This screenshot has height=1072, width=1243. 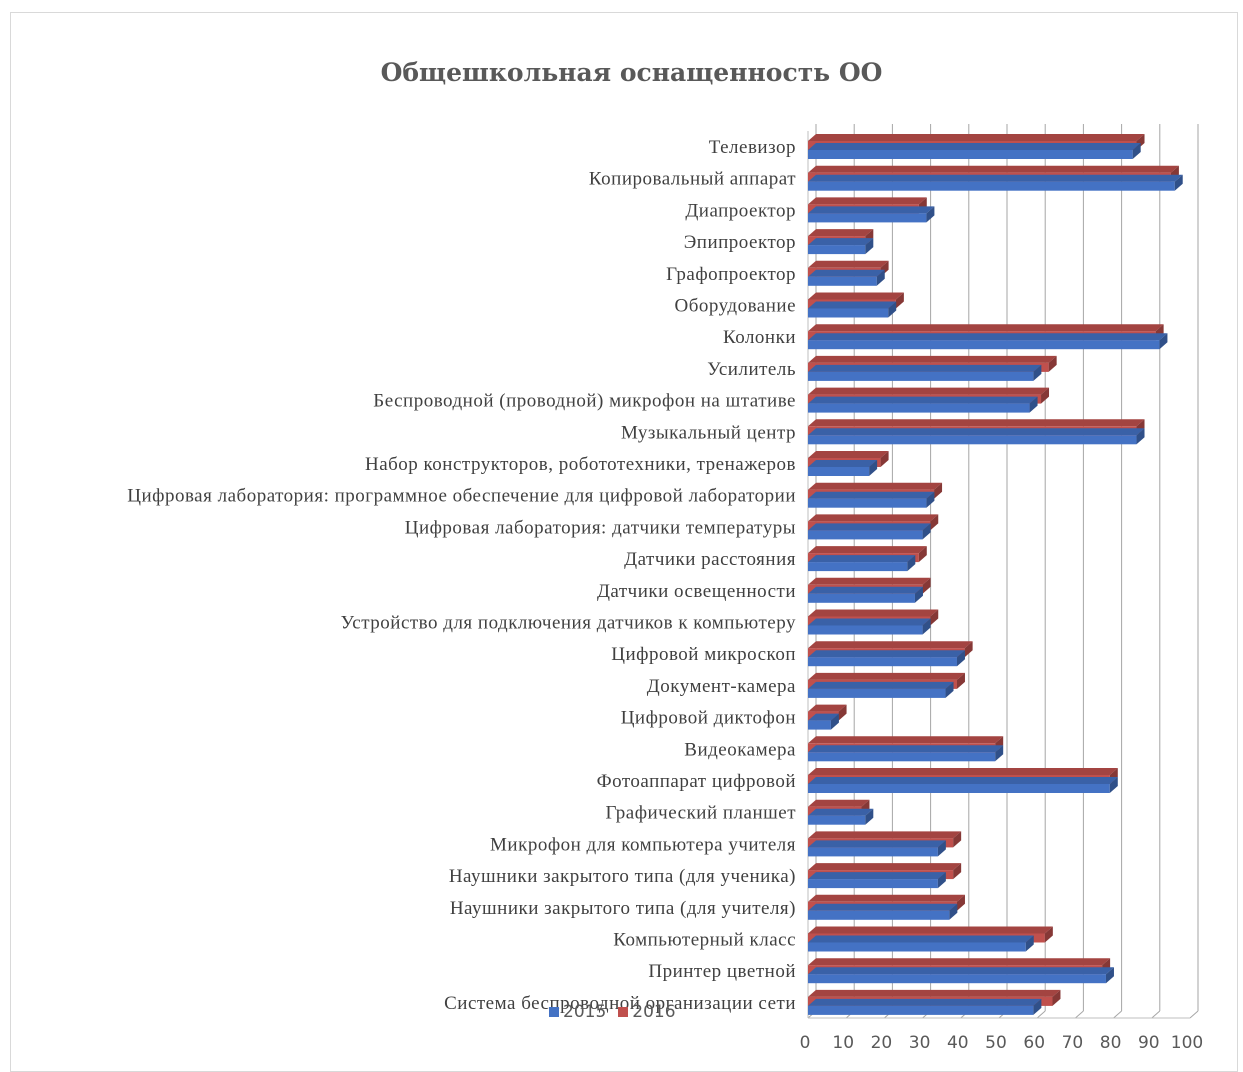 I want to click on legend-label-2016: 2016, so click(x=653, y=1012).